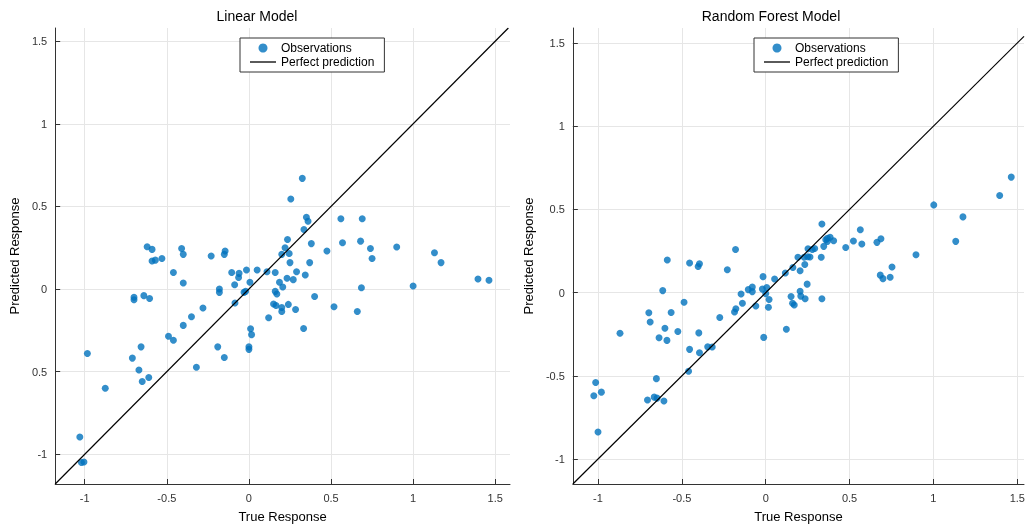 The width and height of the screenshot is (1029, 528). I want to click on chart-title: Linear Model, so click(257, 16).